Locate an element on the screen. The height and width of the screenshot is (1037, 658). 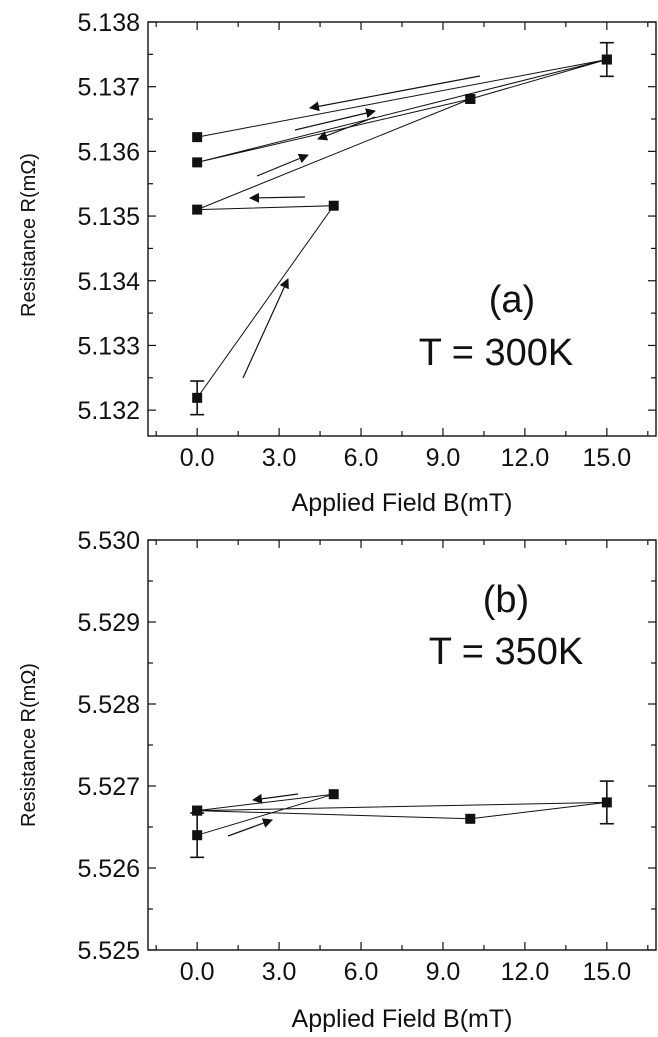
panel-b-x-axis-title: Applied Field B(mT) is located at coordinates (402, 1019).